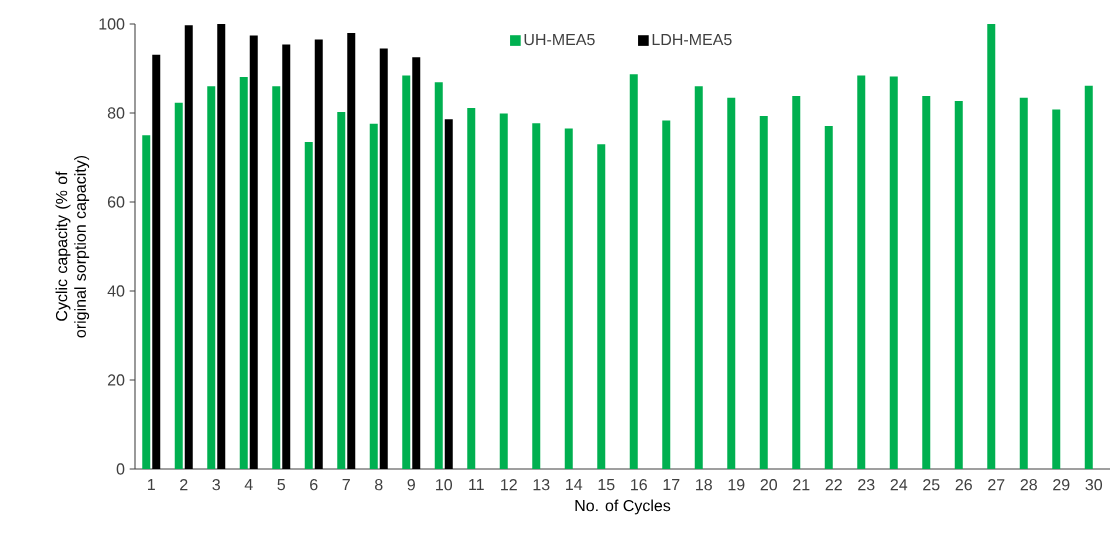  What do you see at coordinates (116, 202) in the screenshot?
I see `y-tick-label: 60` at bounding box center [116, 202].